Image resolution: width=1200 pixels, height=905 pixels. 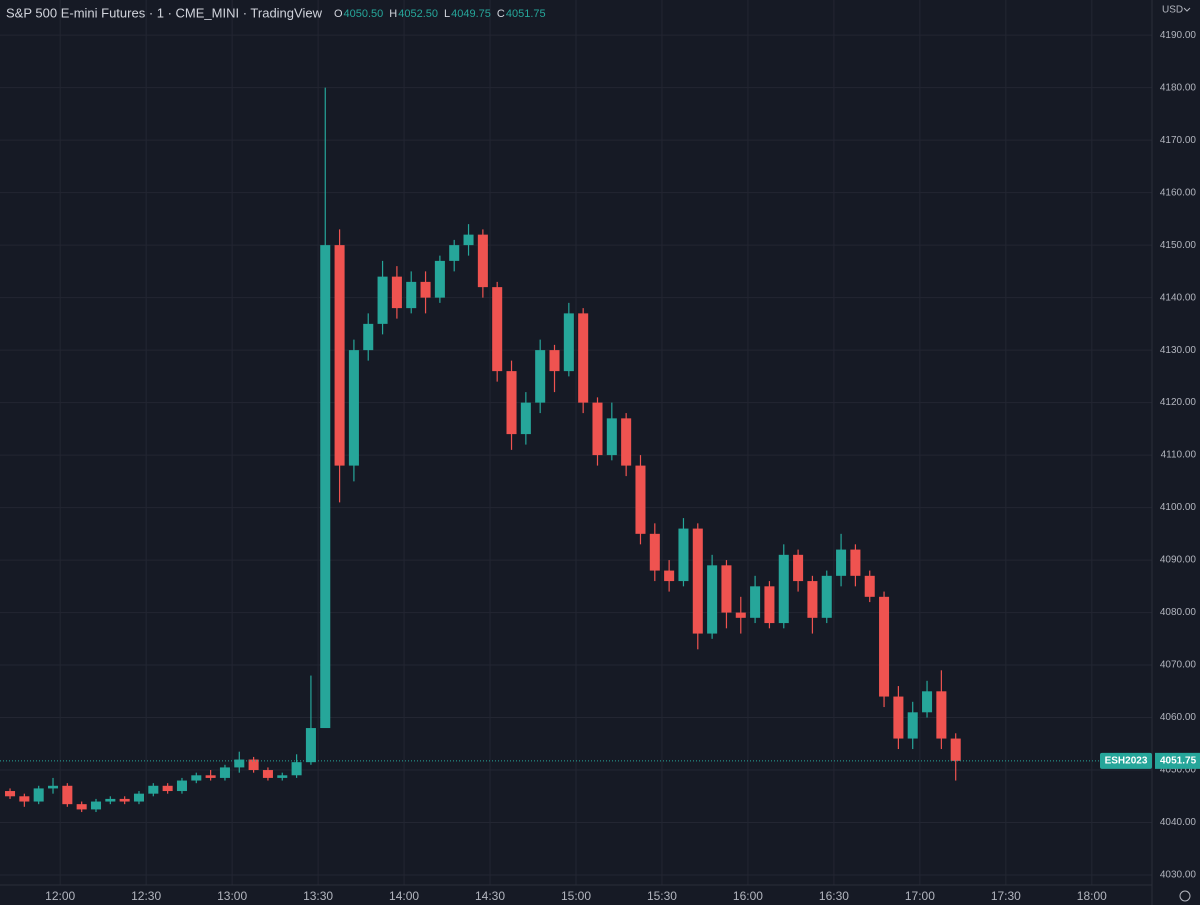 What do you see at coordinates (471, 14) in the screenshot?
I see `ohlc-value: 4049.75` at bounding box center [471, 14].